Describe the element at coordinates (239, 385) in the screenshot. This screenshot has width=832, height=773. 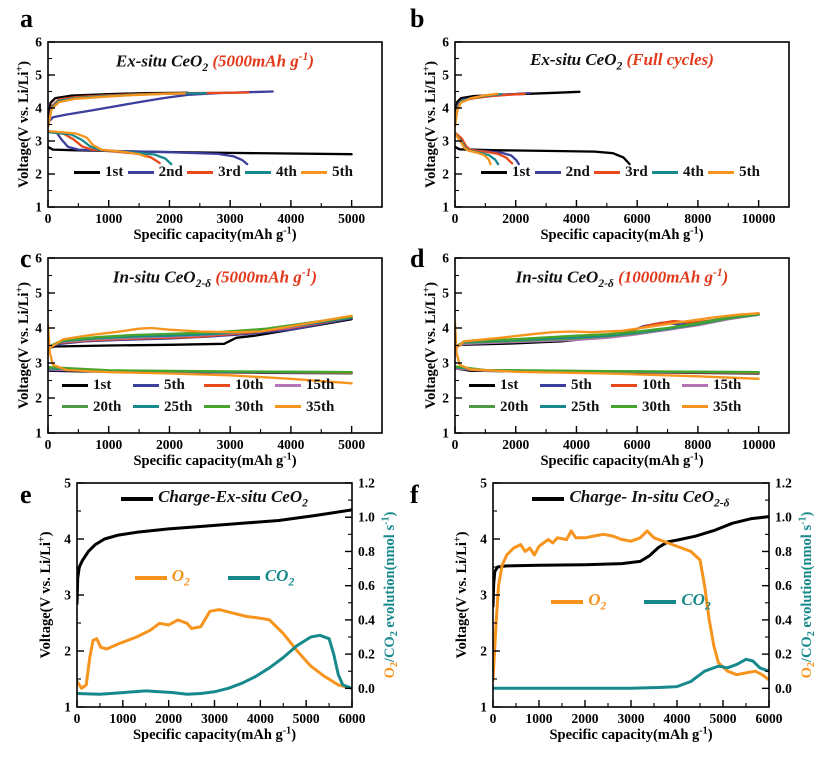
I see `legend-entry: 10th` at that location.